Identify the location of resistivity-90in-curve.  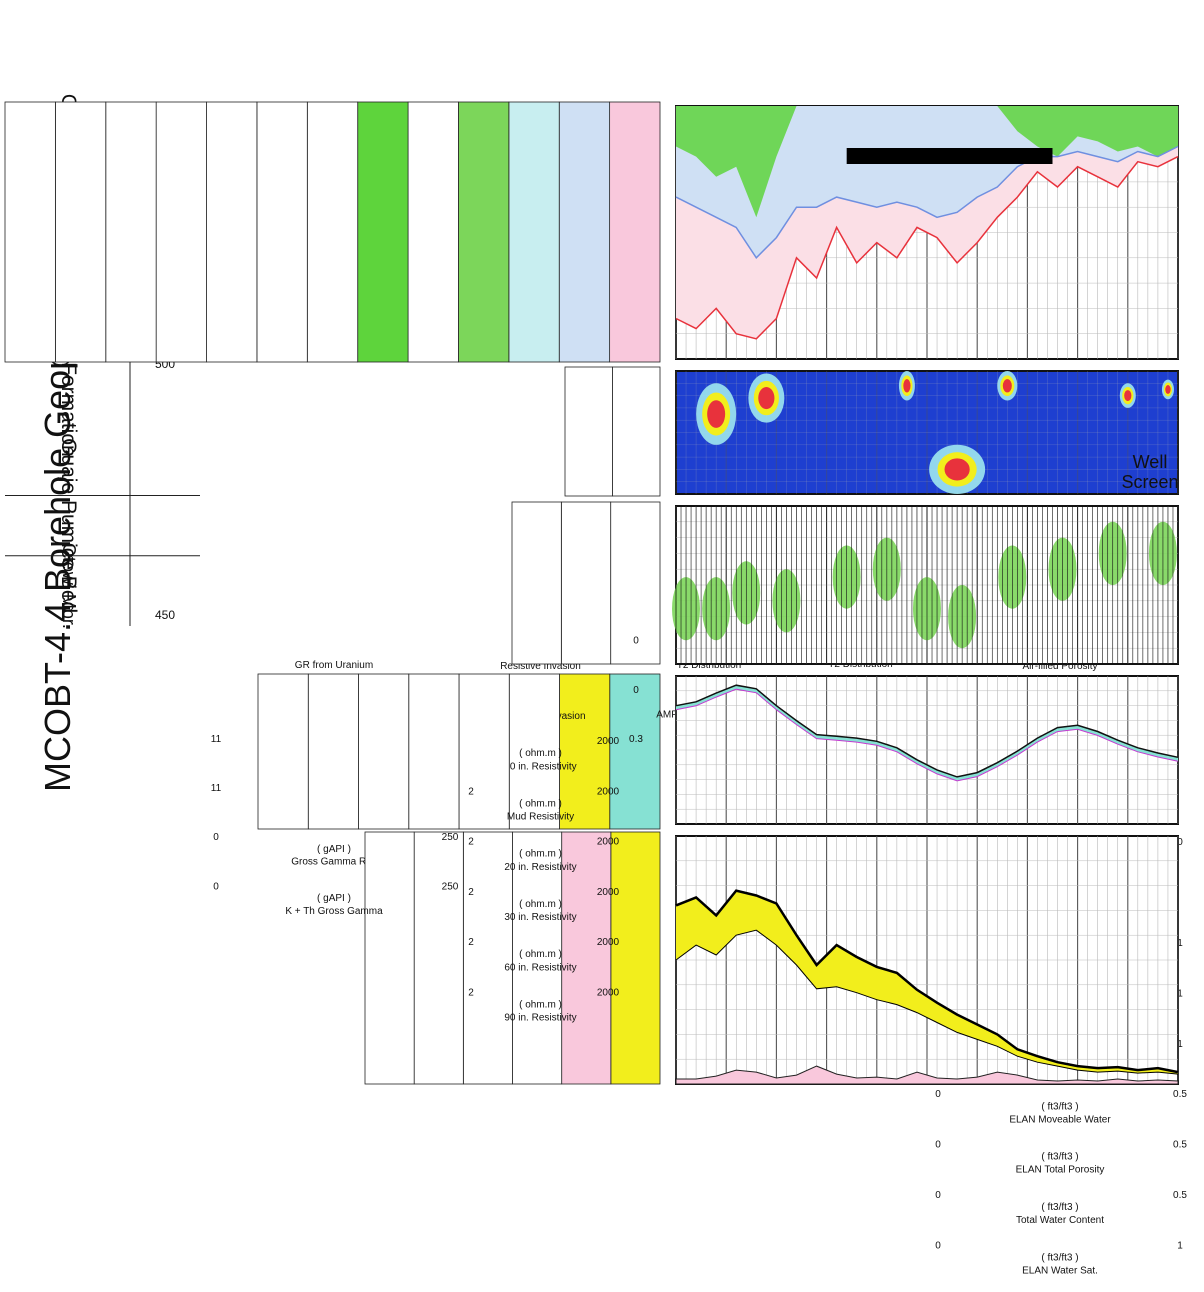
(927, 731).